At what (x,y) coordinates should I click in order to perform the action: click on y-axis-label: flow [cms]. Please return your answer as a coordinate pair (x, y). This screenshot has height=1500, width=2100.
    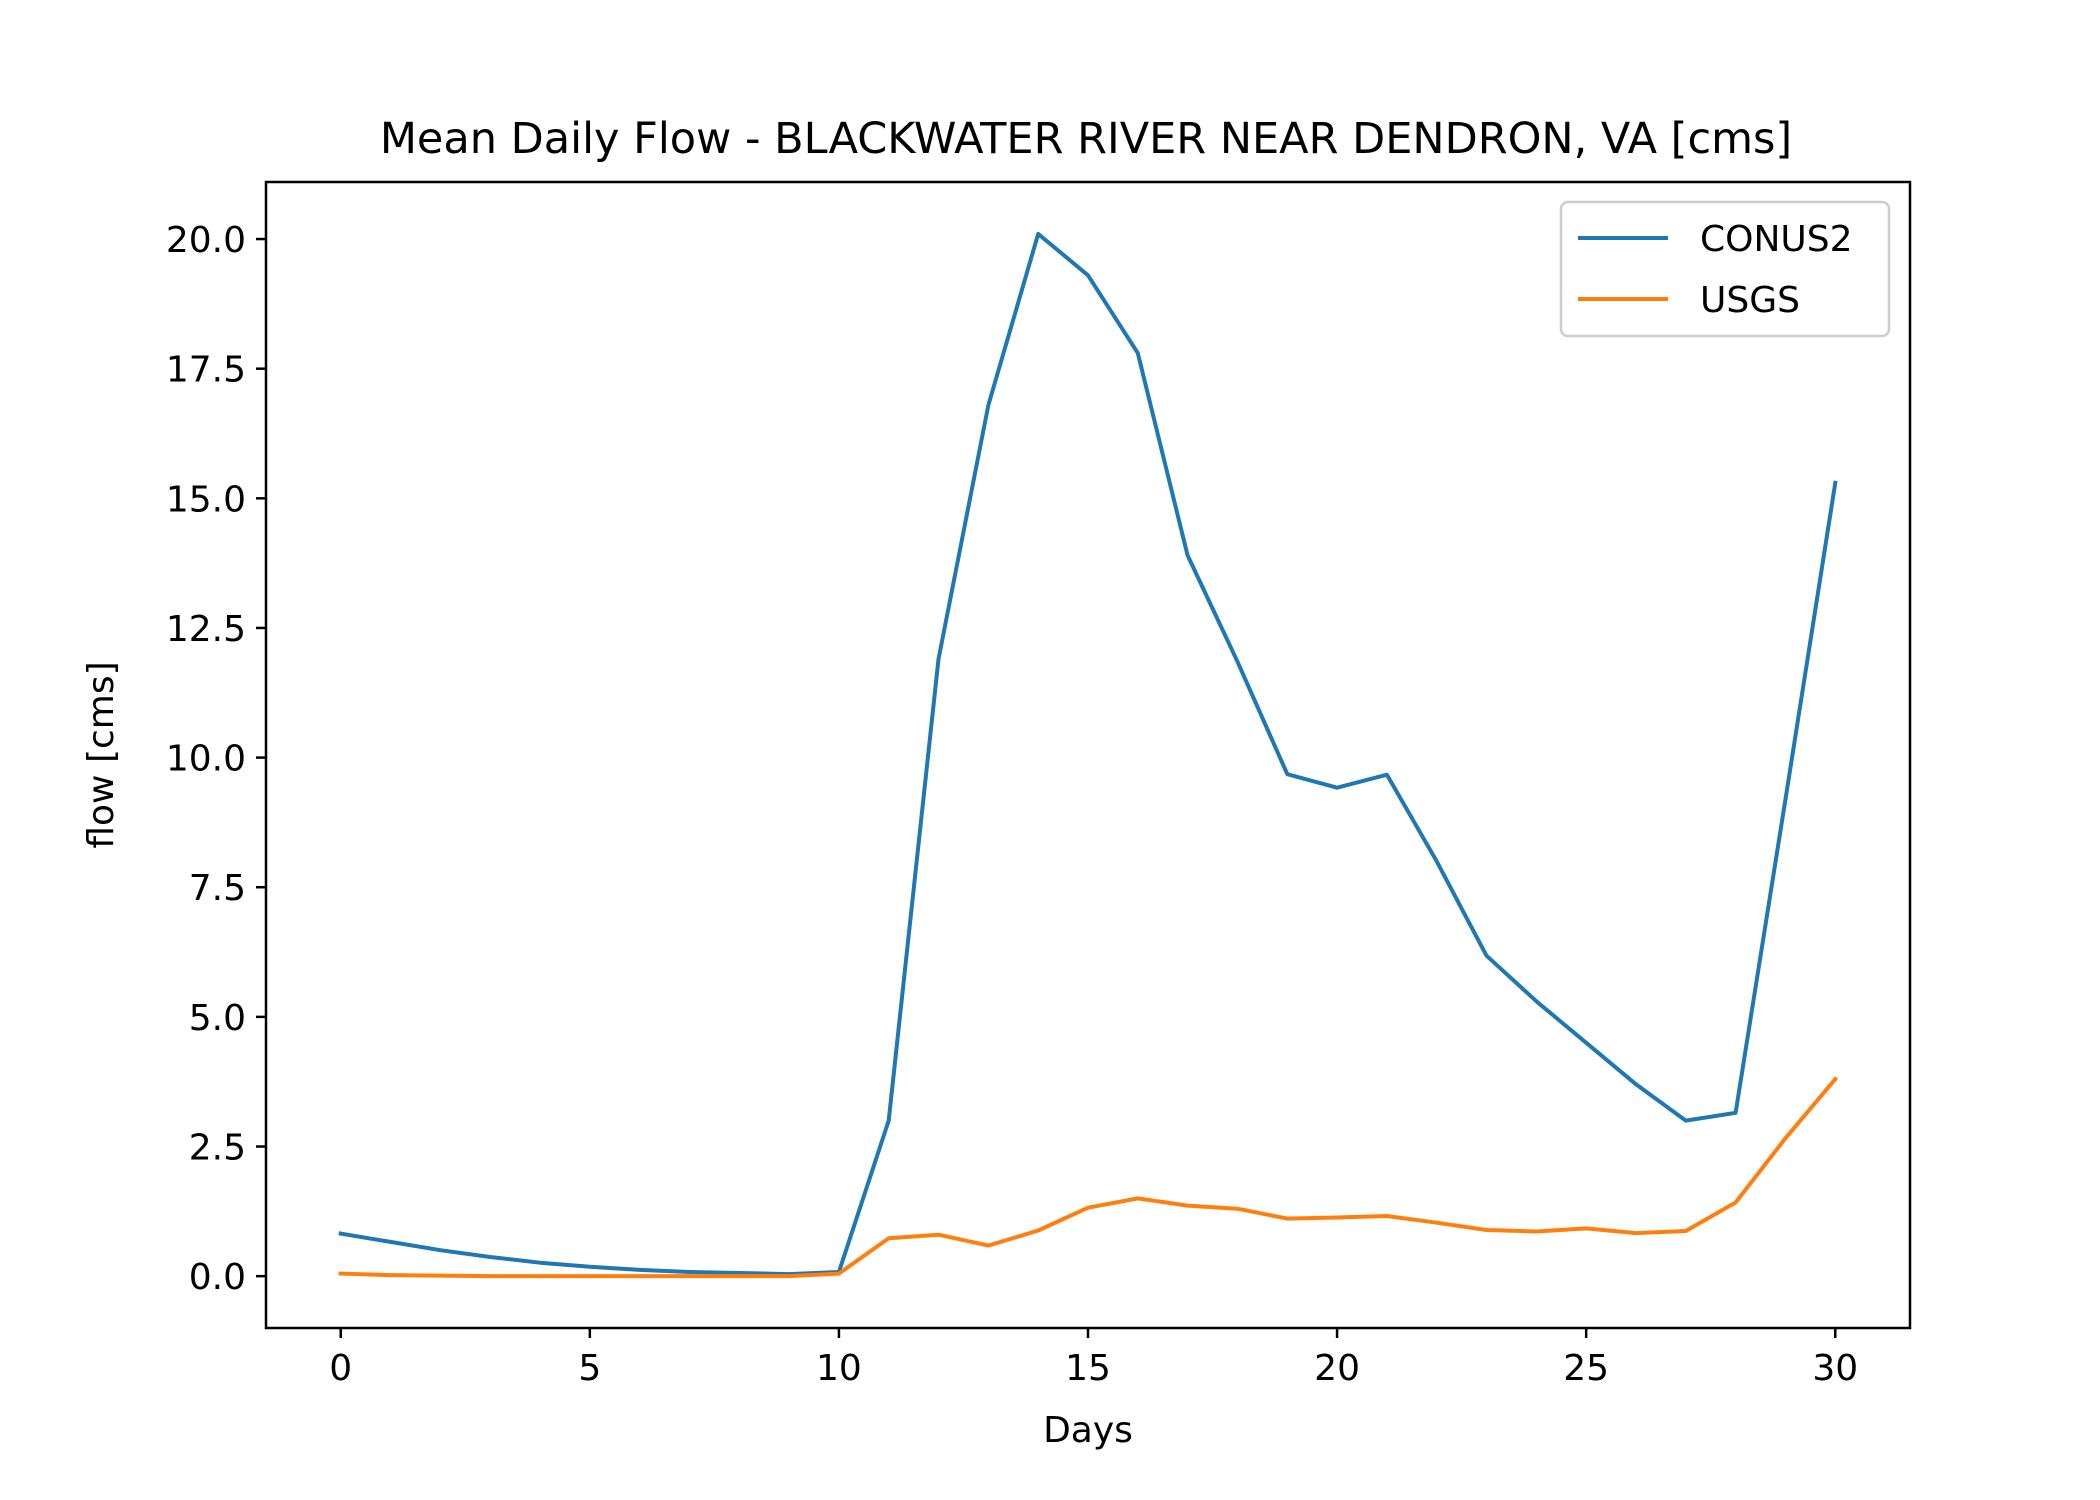
    Looking at the image, I should click on (101, 754).